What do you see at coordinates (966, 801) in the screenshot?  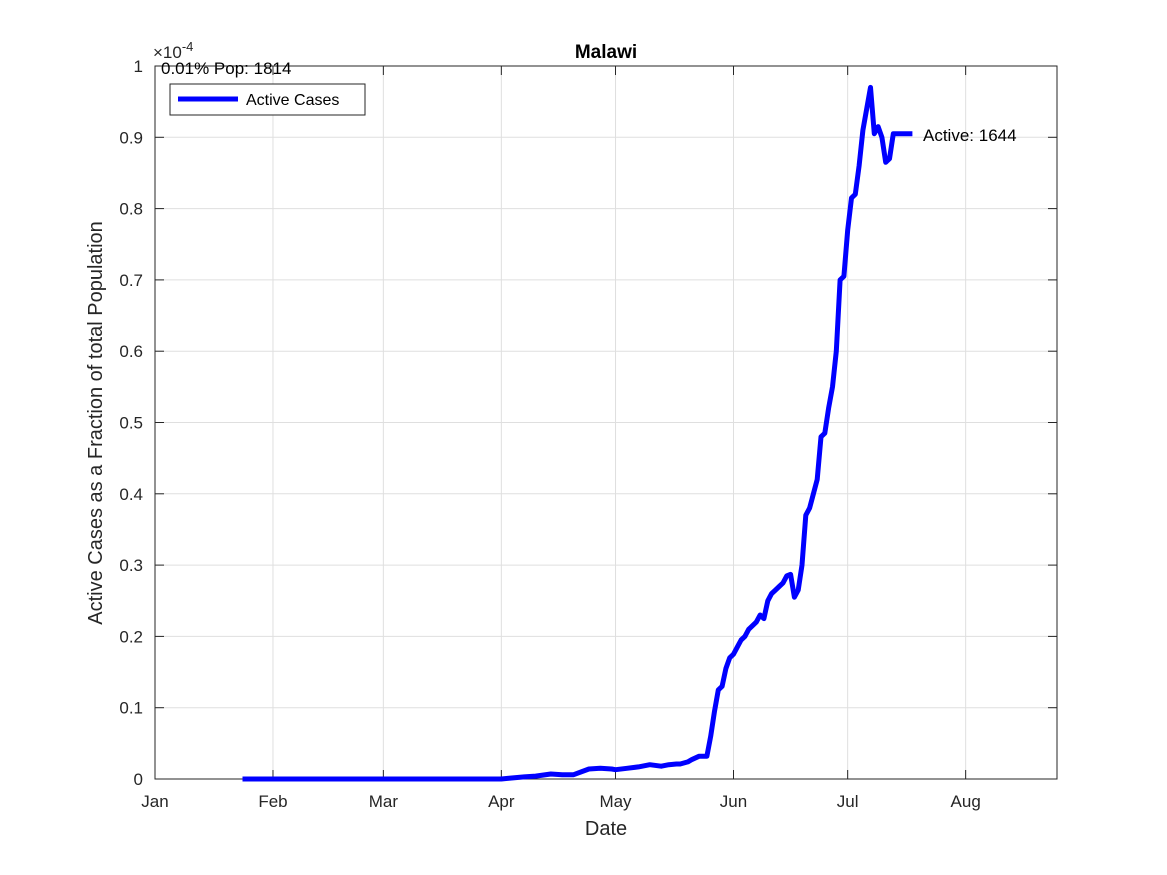 I see `x-tick-label: Aug` at bounding box center [966, 801].